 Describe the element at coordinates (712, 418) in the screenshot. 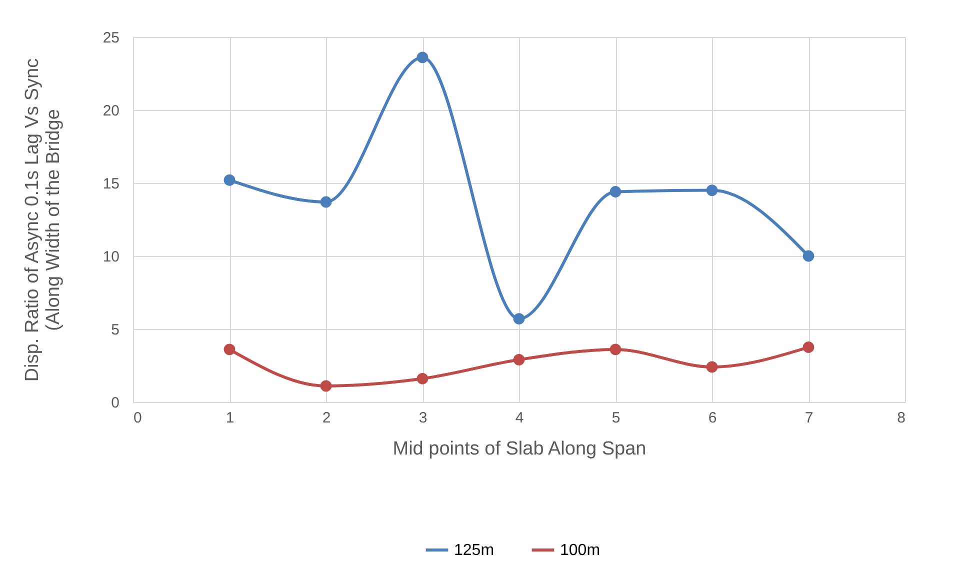

I see `x-tick-label: 6` at that location.